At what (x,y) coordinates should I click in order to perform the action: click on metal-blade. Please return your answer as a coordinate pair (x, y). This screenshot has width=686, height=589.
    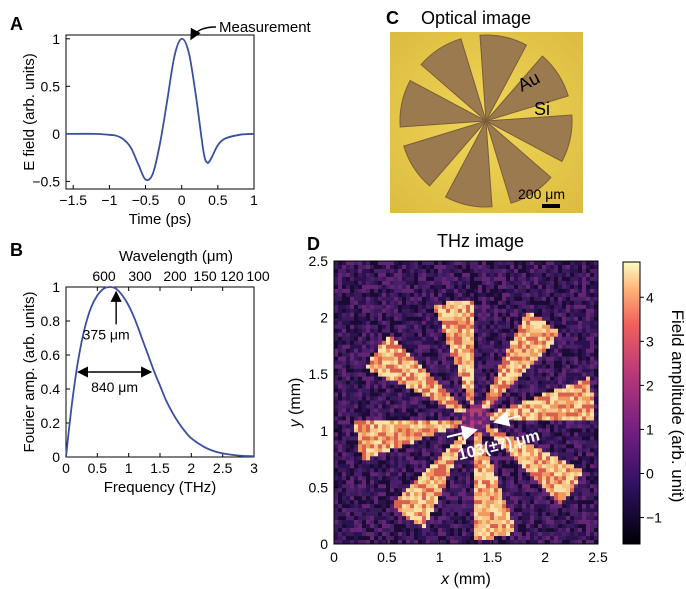
    Looking at the image, I should click on (468, 163).